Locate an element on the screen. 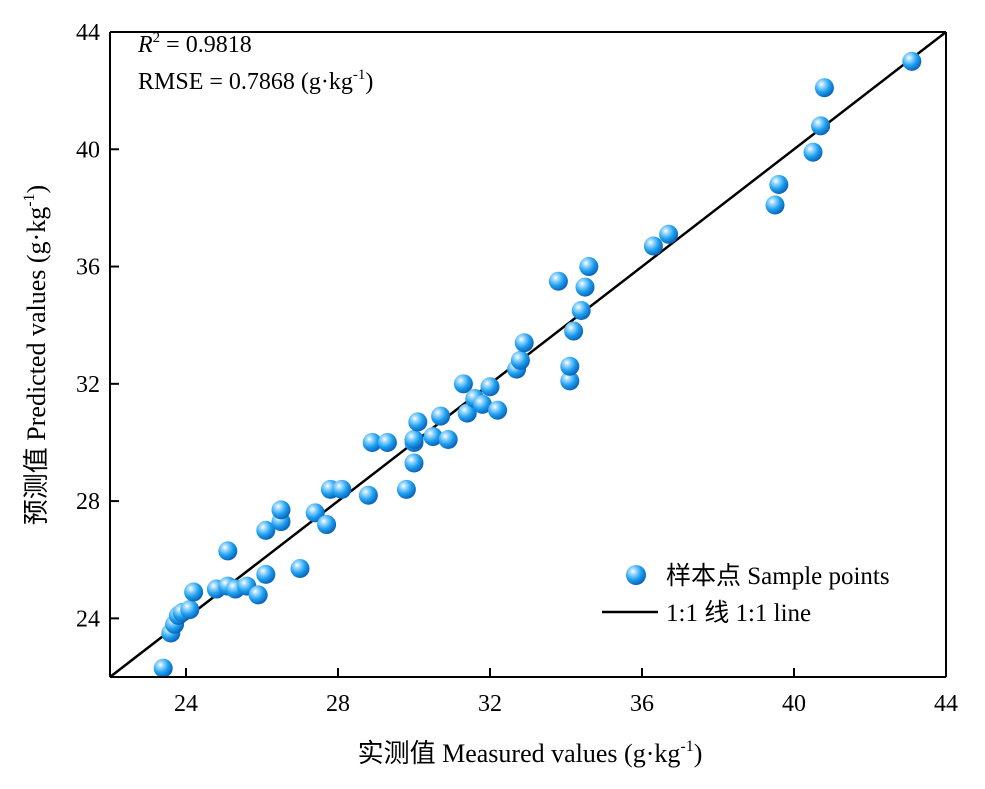  y-tick-label: 28 is located at coordinates (88, 502).